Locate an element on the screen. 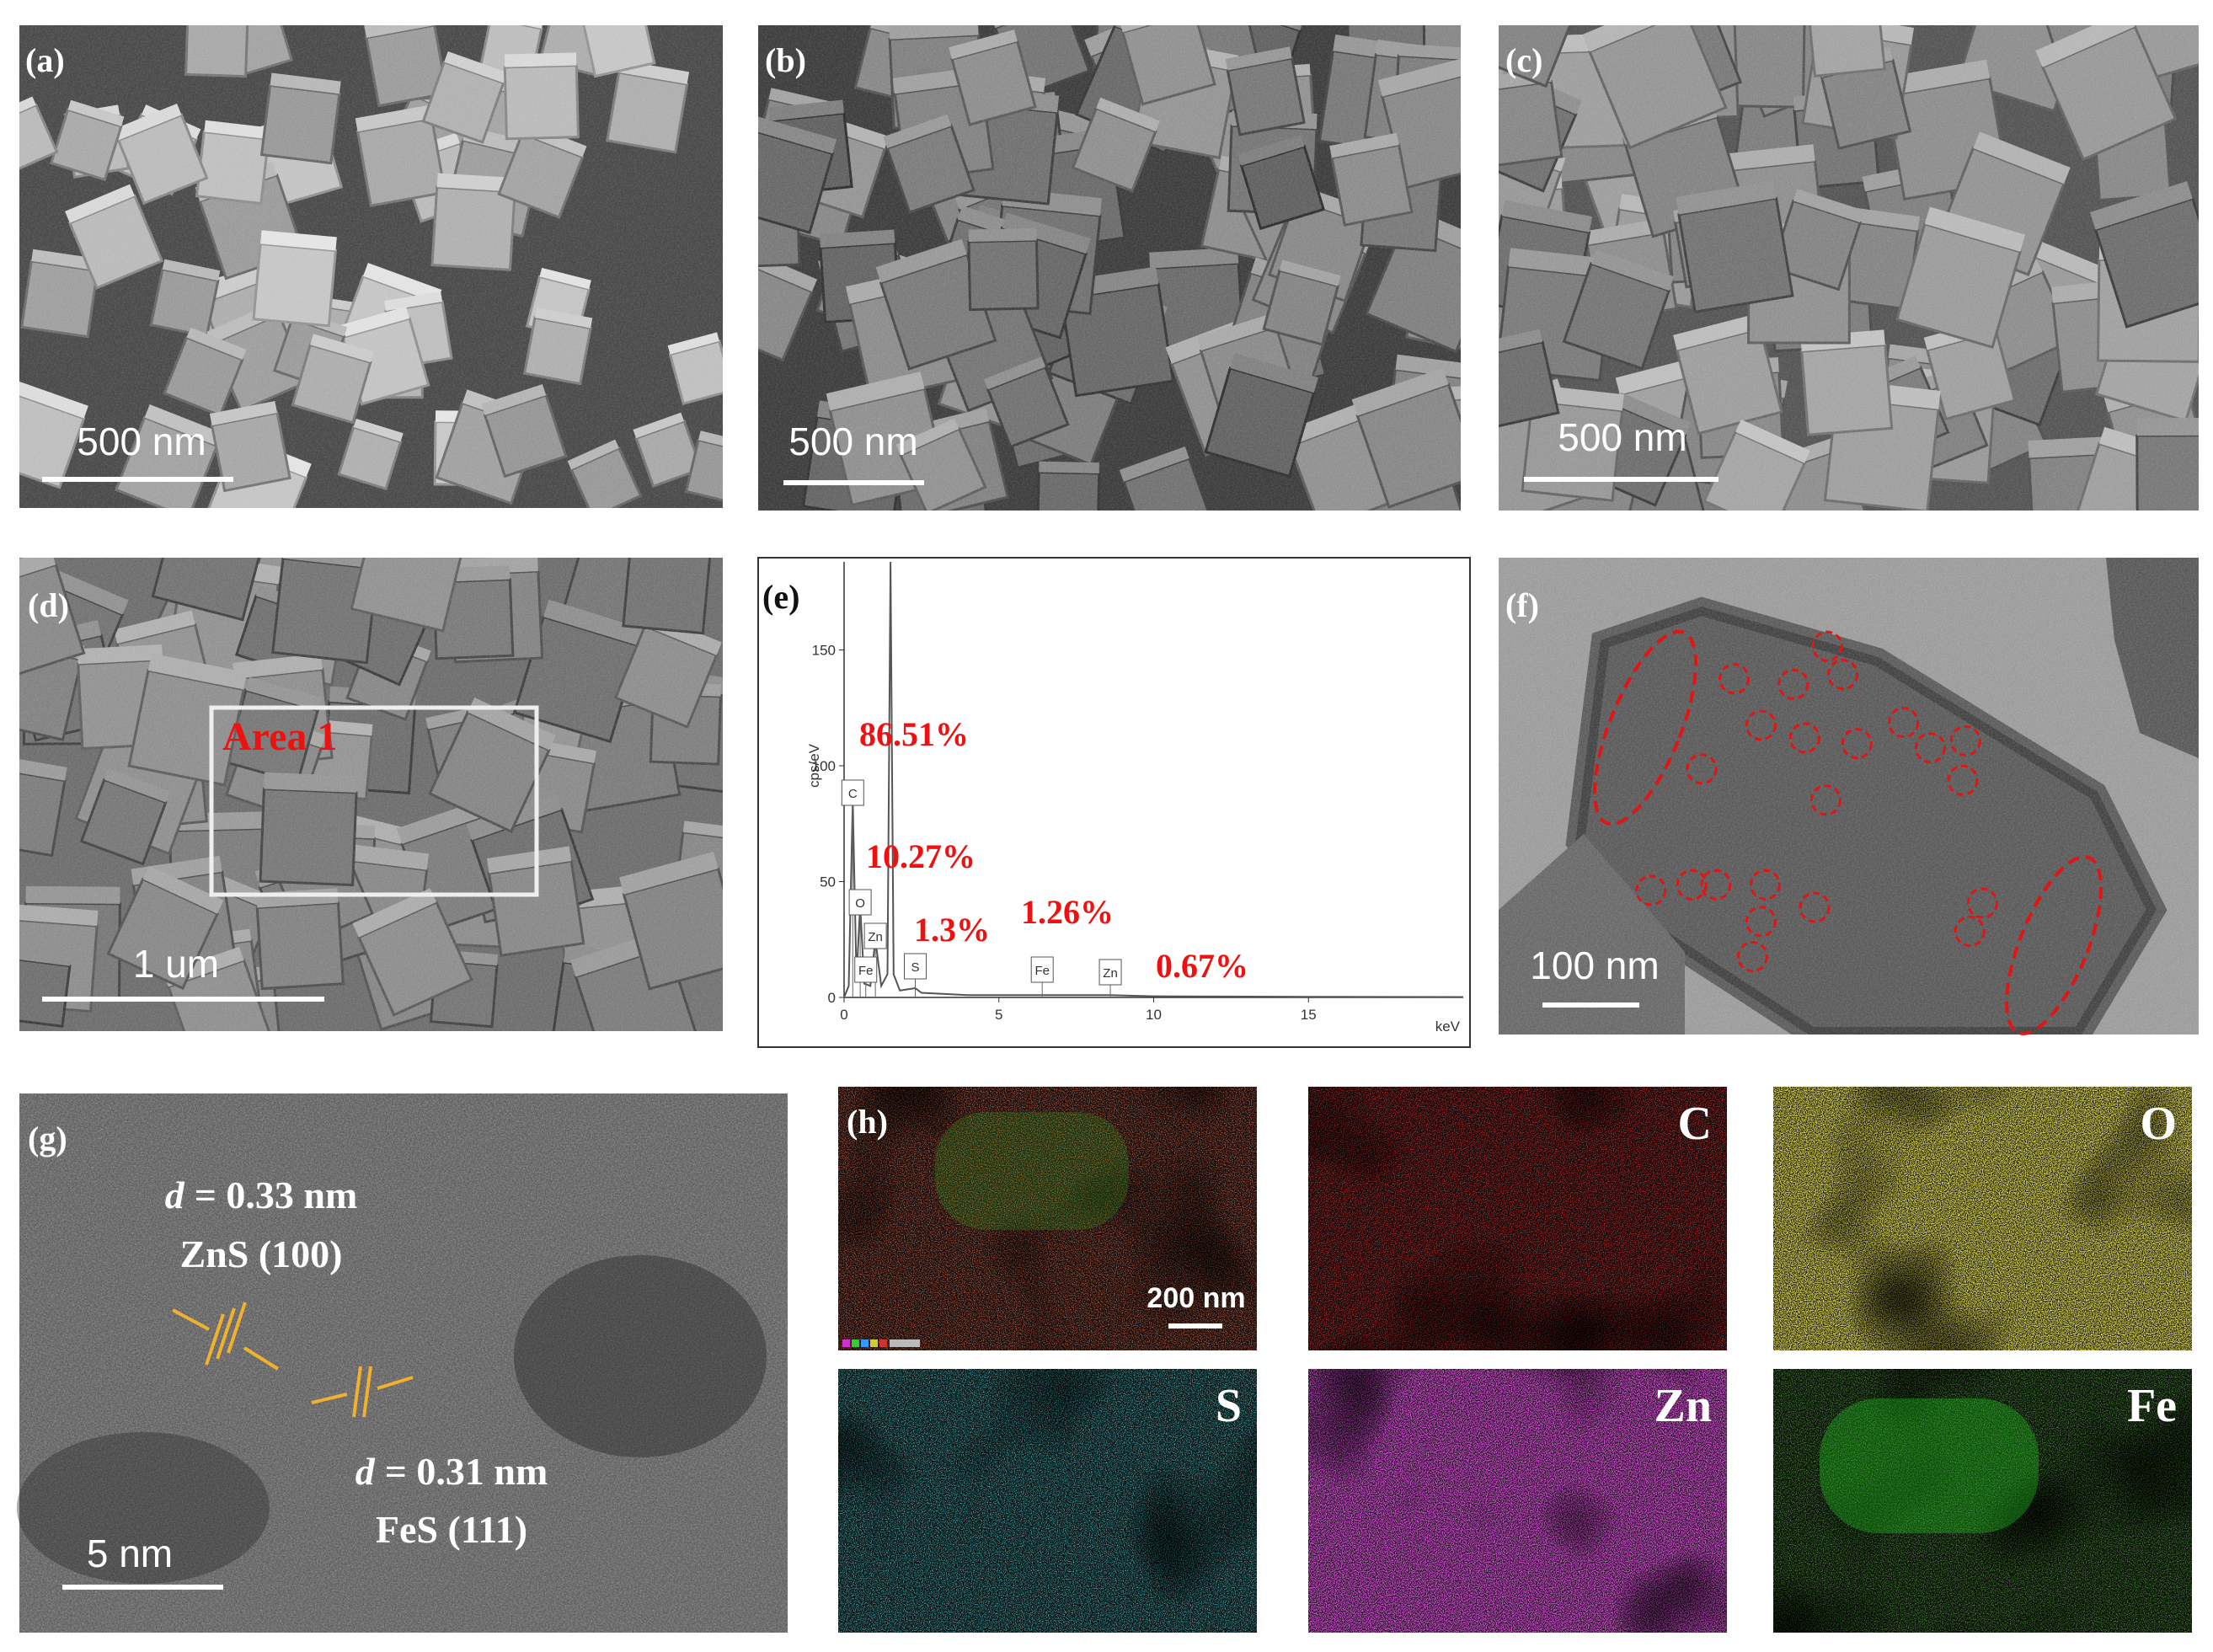 The image size is (2213, 1652). element-label: O is located at coordinates (2158, 1124).